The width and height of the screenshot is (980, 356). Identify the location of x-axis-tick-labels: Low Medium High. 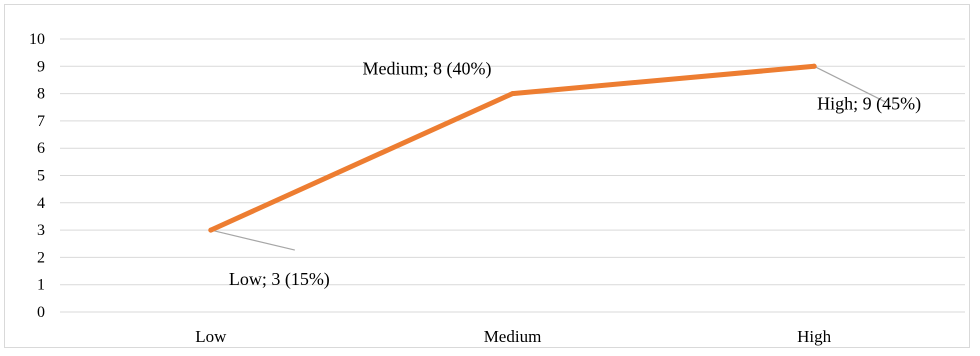
(513, 336).